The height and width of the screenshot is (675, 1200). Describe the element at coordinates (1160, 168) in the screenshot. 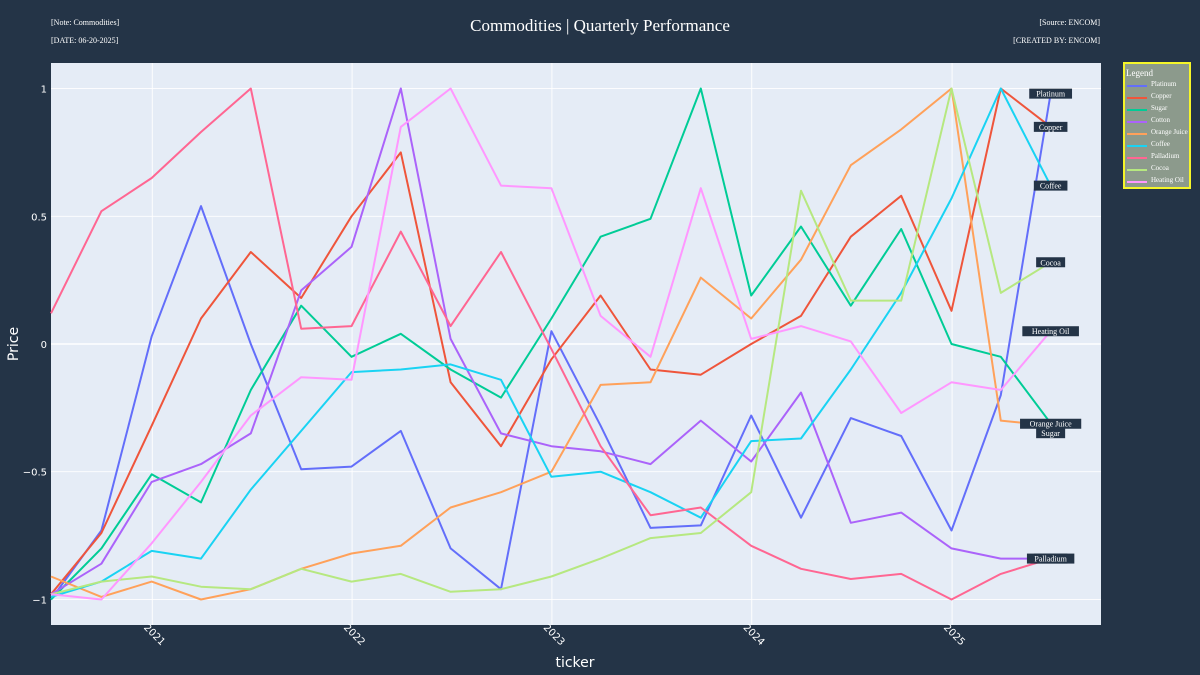

I see `legend-label: Cocoa` at that location.